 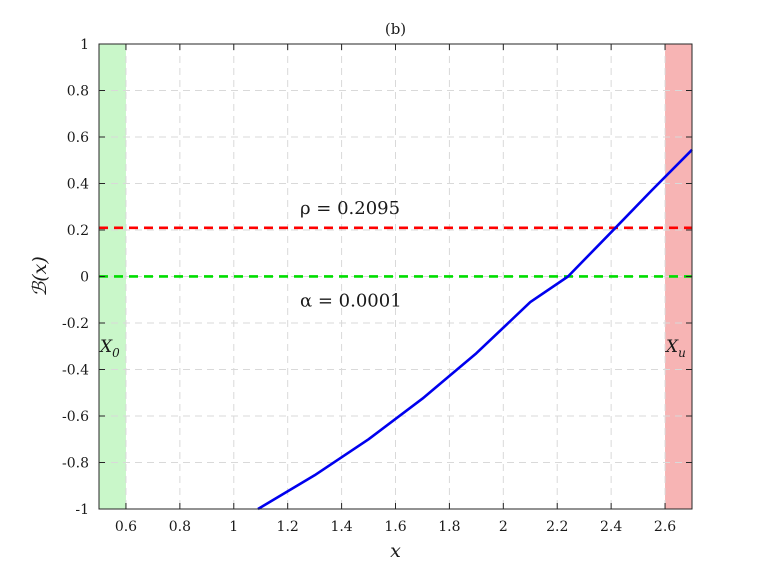 What do you see at coordinates (40, 276) in the screenshot?
I see `y-axis-label: ℬ(x)` at bounding box center [40, 276].